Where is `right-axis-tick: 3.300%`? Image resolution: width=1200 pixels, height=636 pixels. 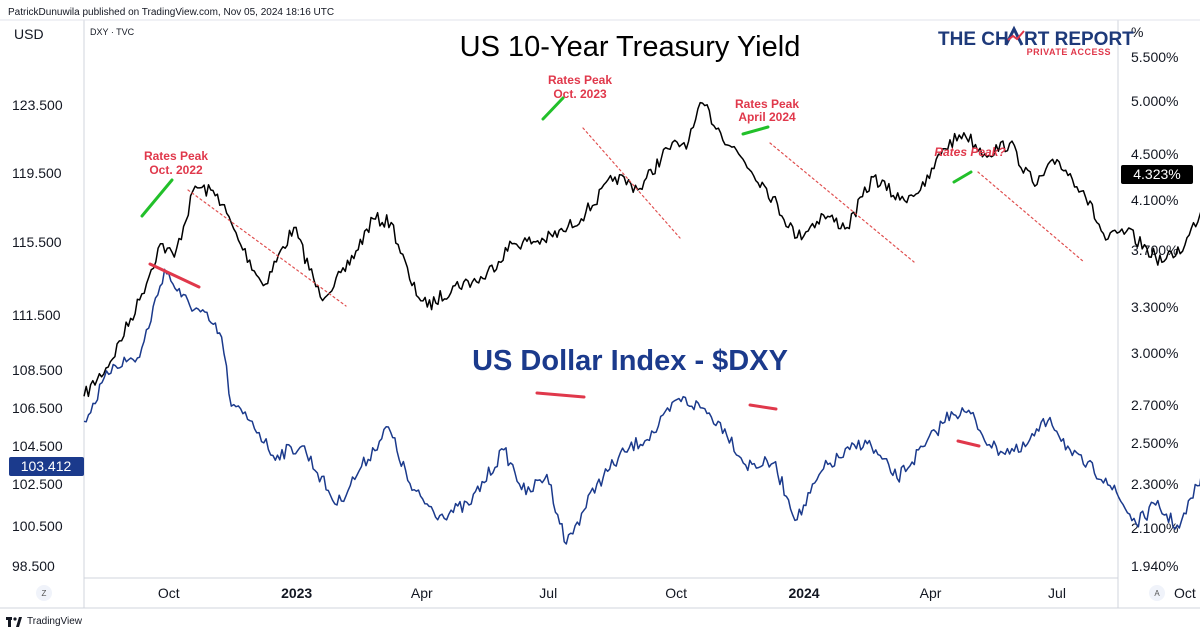
right-axis-tick: 3.300% is located at coordinates (1154, 307).